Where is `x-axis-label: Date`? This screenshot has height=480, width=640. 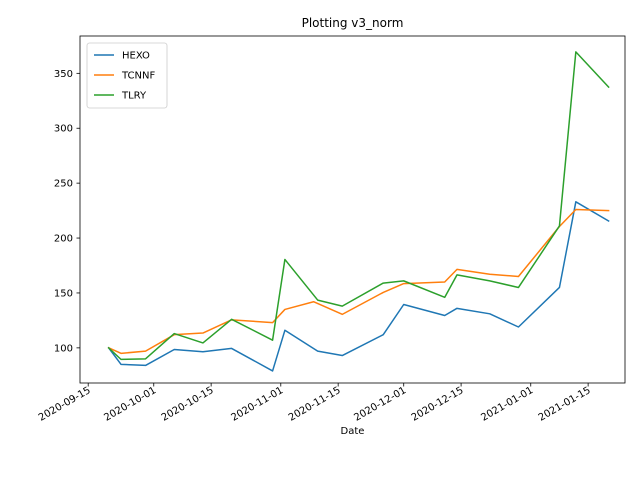
x-axis-label: Date is located at coordinates (353, 431).